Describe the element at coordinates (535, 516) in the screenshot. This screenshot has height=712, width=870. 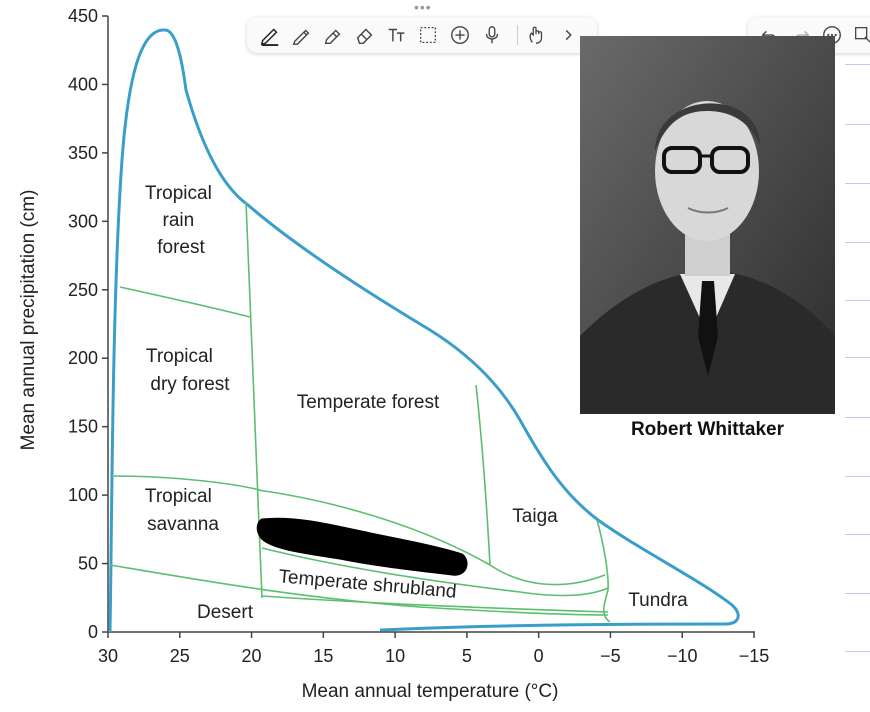
I see `biome-label-taiga: Taiga` at that location.